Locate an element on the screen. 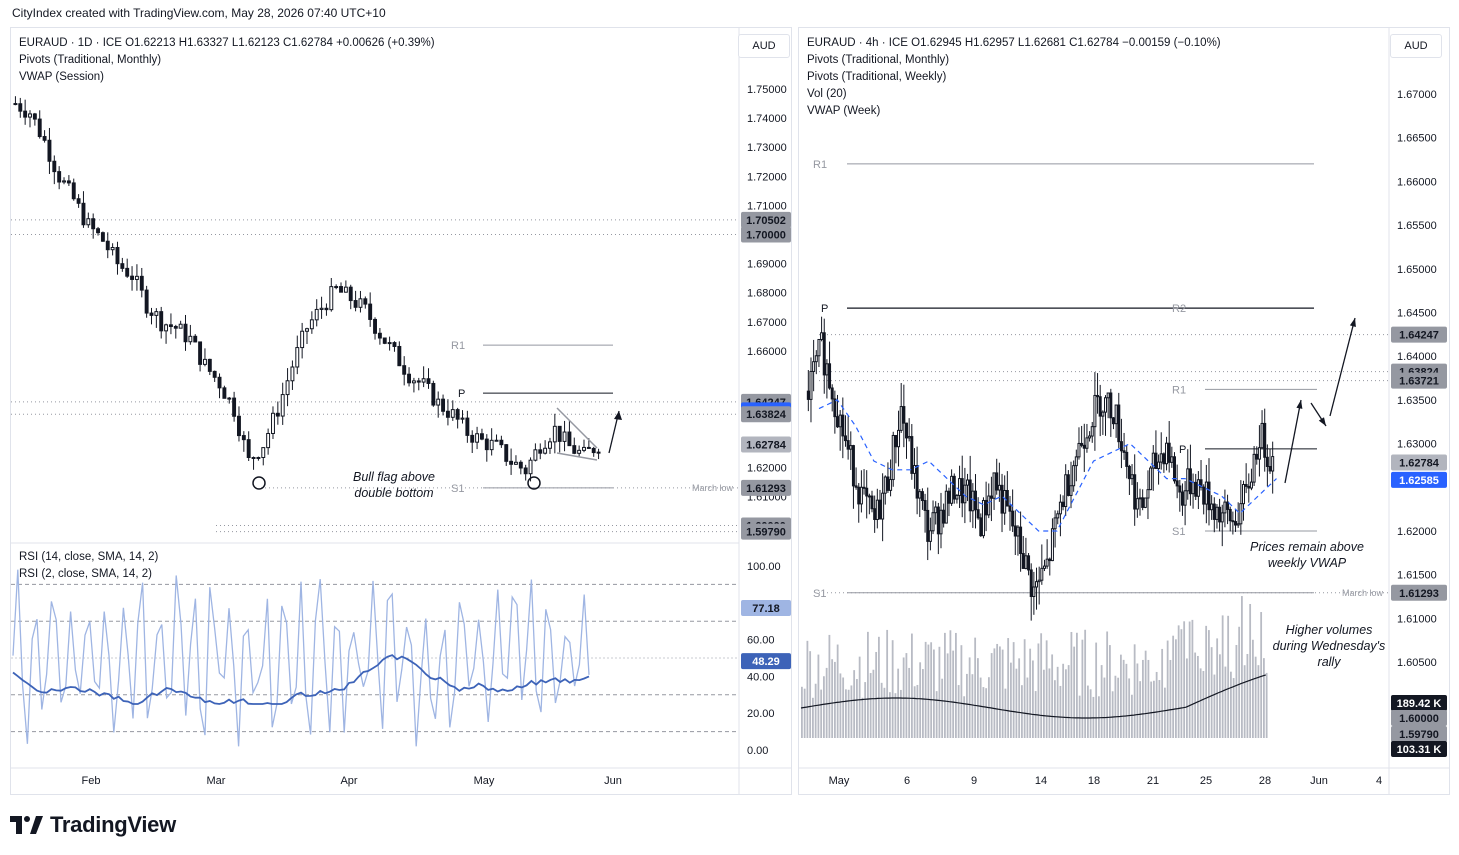 This screenshot has width=1459, height=855. left-price-tag-8-bg is located at coordinates (766, 531).